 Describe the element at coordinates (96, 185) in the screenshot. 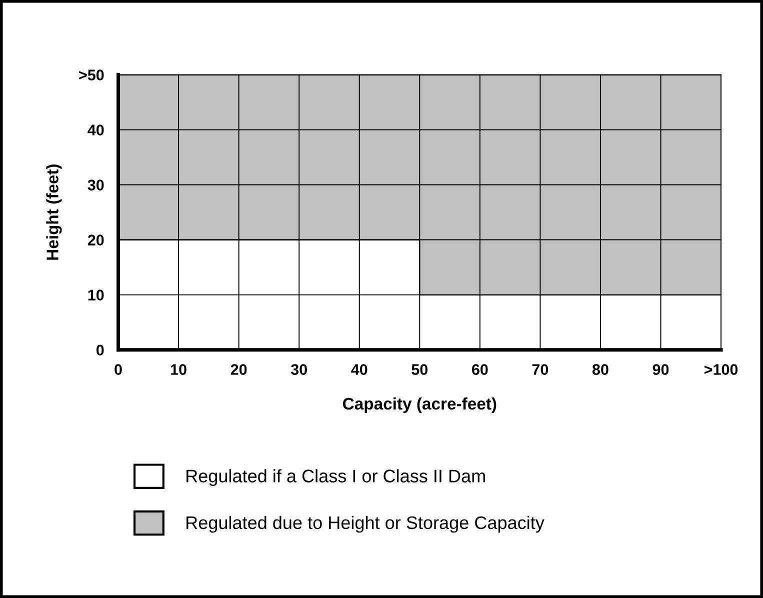

I see `y-tick-label: 30` at that location.